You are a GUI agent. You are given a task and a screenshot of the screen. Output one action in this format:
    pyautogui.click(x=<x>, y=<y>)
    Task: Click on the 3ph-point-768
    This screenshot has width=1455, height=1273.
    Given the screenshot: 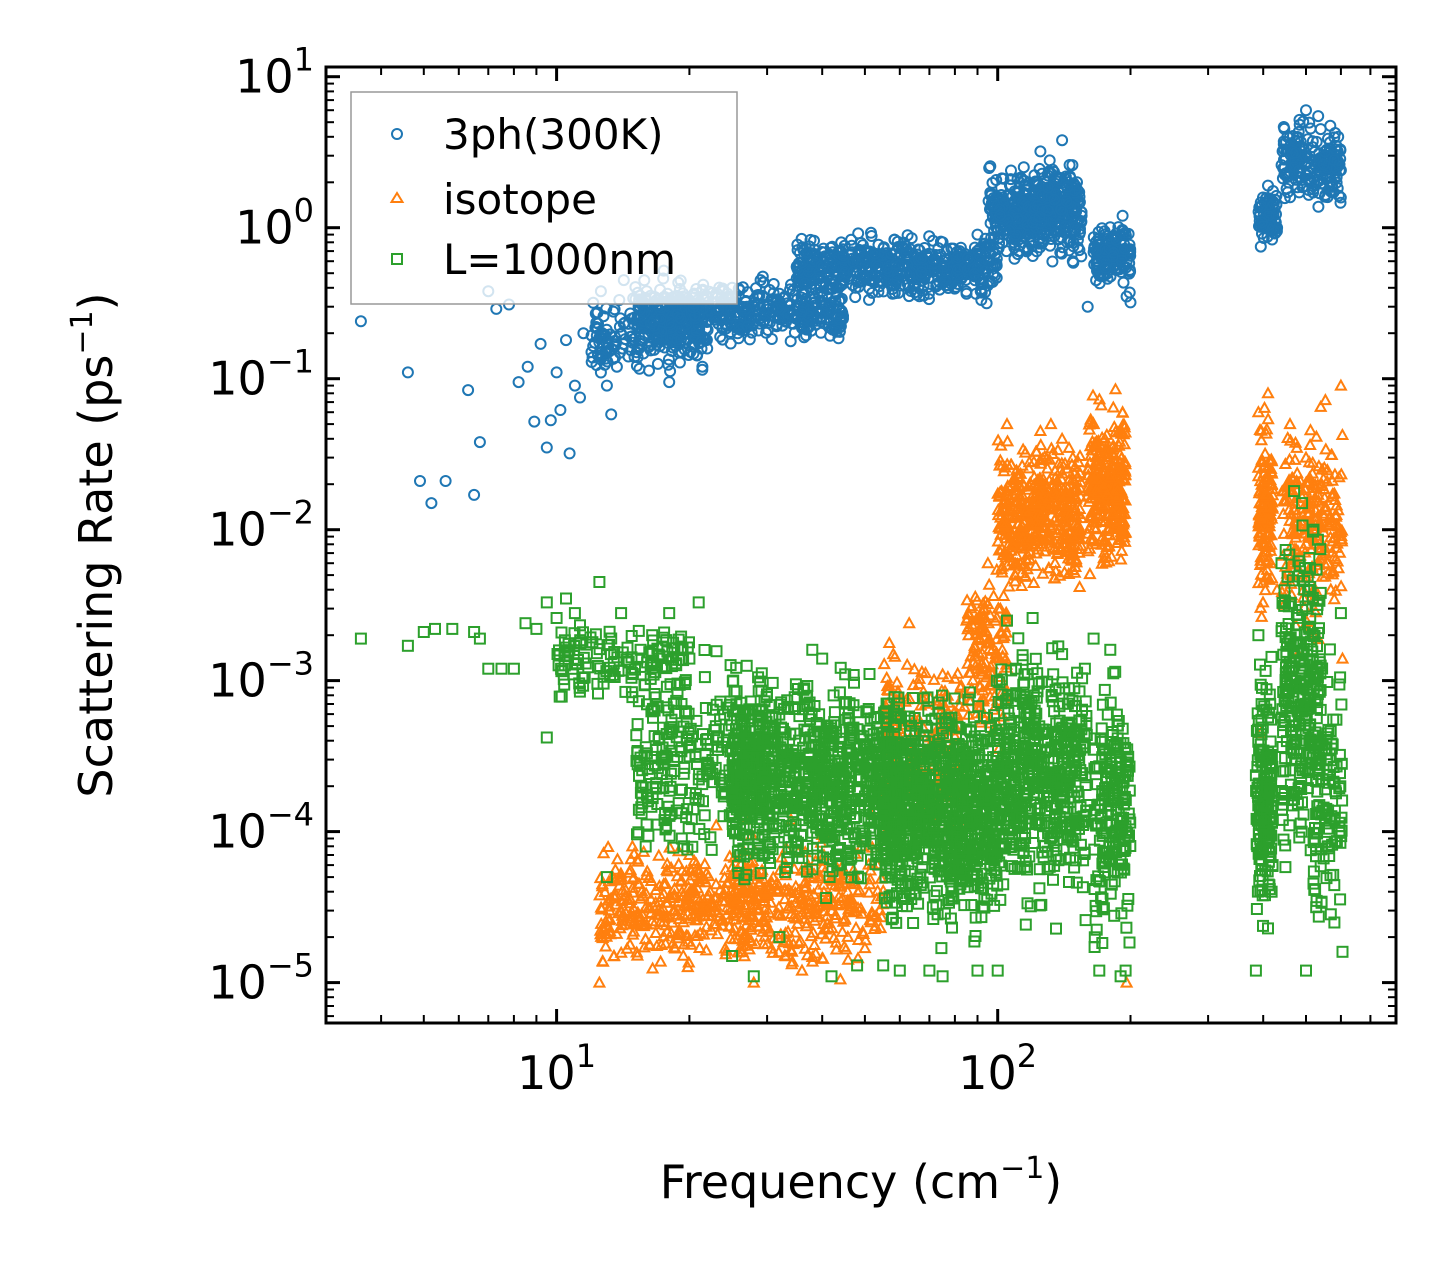 What is the action you would take?
    pyautogui.click(x=706, y=328)
    